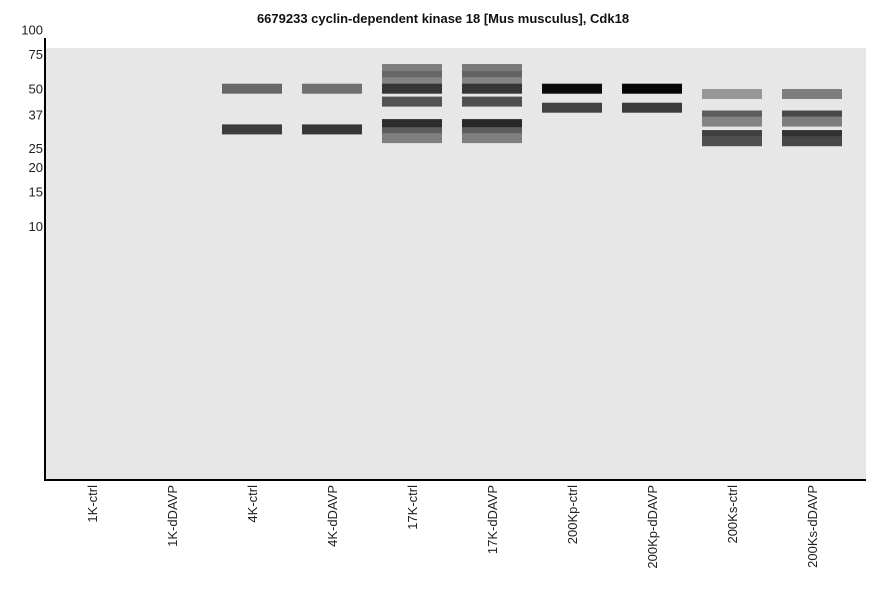 This screenshot has width=886, height=595. Describe the element at coordinates (36, 54) in the screenshot. I see `y-tick-label: 75` at that location.